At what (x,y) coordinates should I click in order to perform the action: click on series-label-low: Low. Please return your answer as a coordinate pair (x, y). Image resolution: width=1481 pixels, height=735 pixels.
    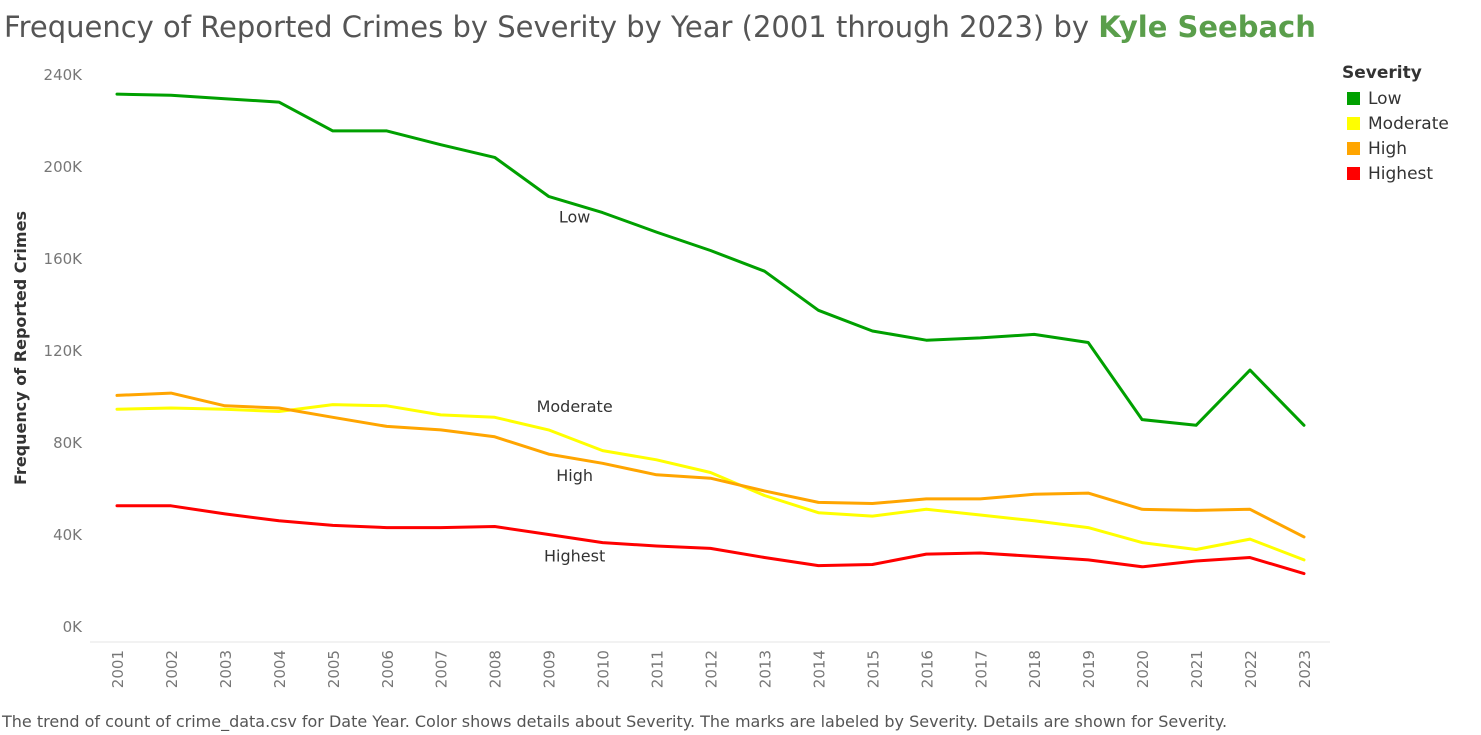
    Looking at the image, I should click on (575, 216).